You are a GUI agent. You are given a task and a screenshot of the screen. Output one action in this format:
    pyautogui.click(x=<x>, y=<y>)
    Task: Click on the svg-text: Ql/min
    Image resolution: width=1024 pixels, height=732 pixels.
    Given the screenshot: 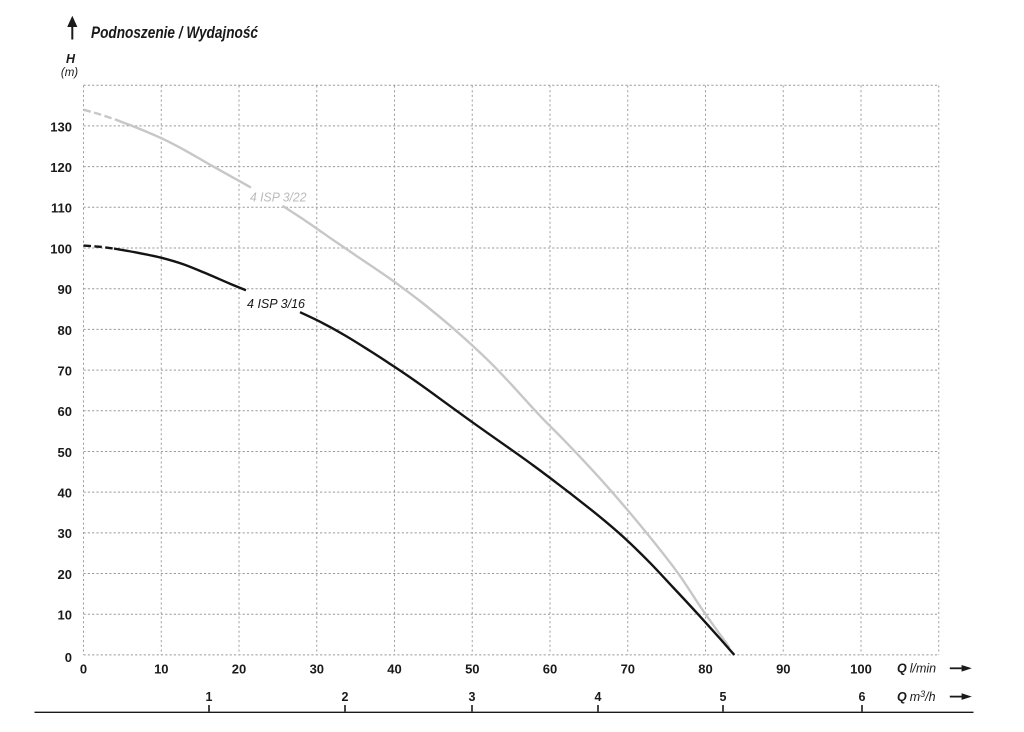 What is the action you would take?
    pyautogui.click(x=916, y=669)
    